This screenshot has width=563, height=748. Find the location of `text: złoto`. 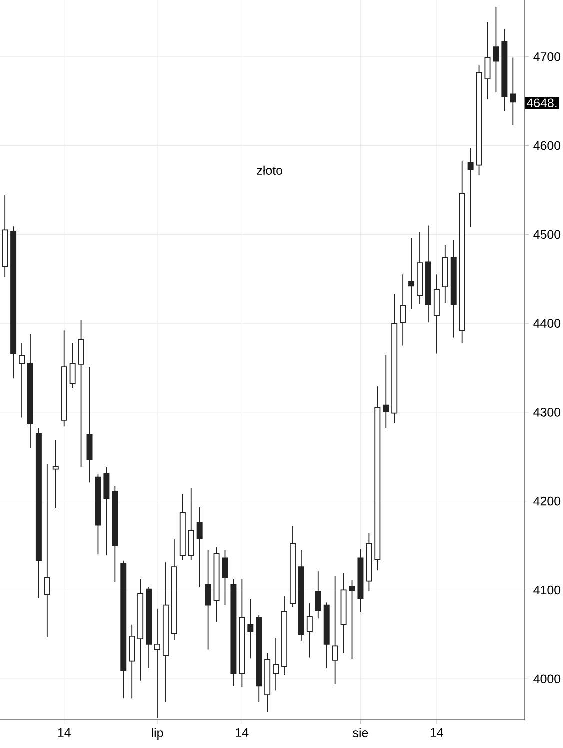

text: złoto is located at coordinates (269, 170).